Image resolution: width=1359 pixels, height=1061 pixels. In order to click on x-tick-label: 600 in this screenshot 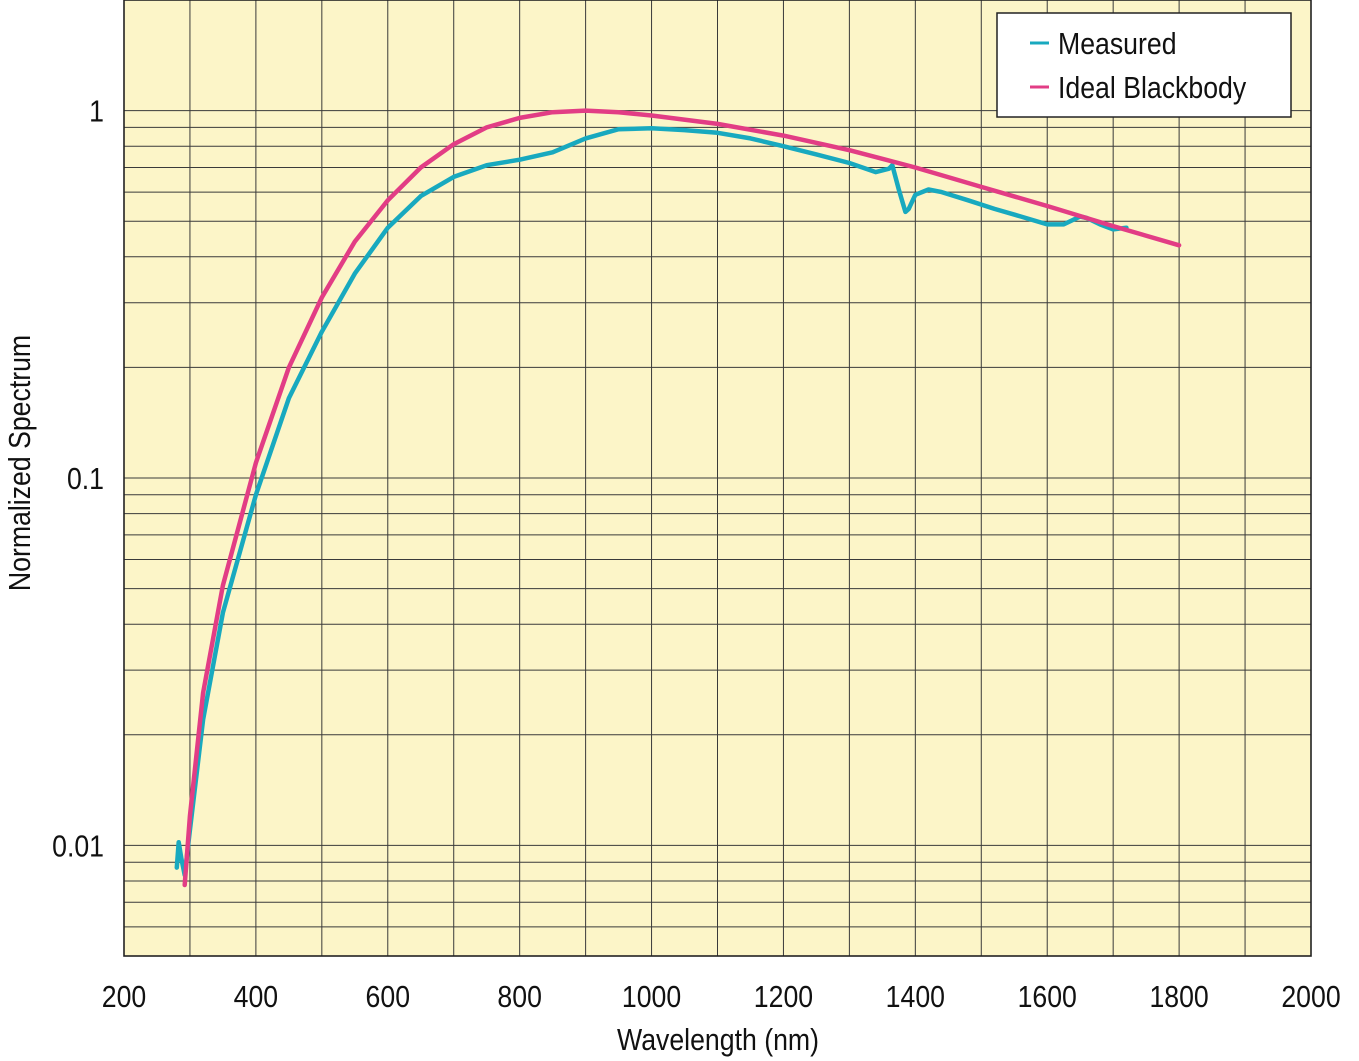, I will do `click(388, 997)`.